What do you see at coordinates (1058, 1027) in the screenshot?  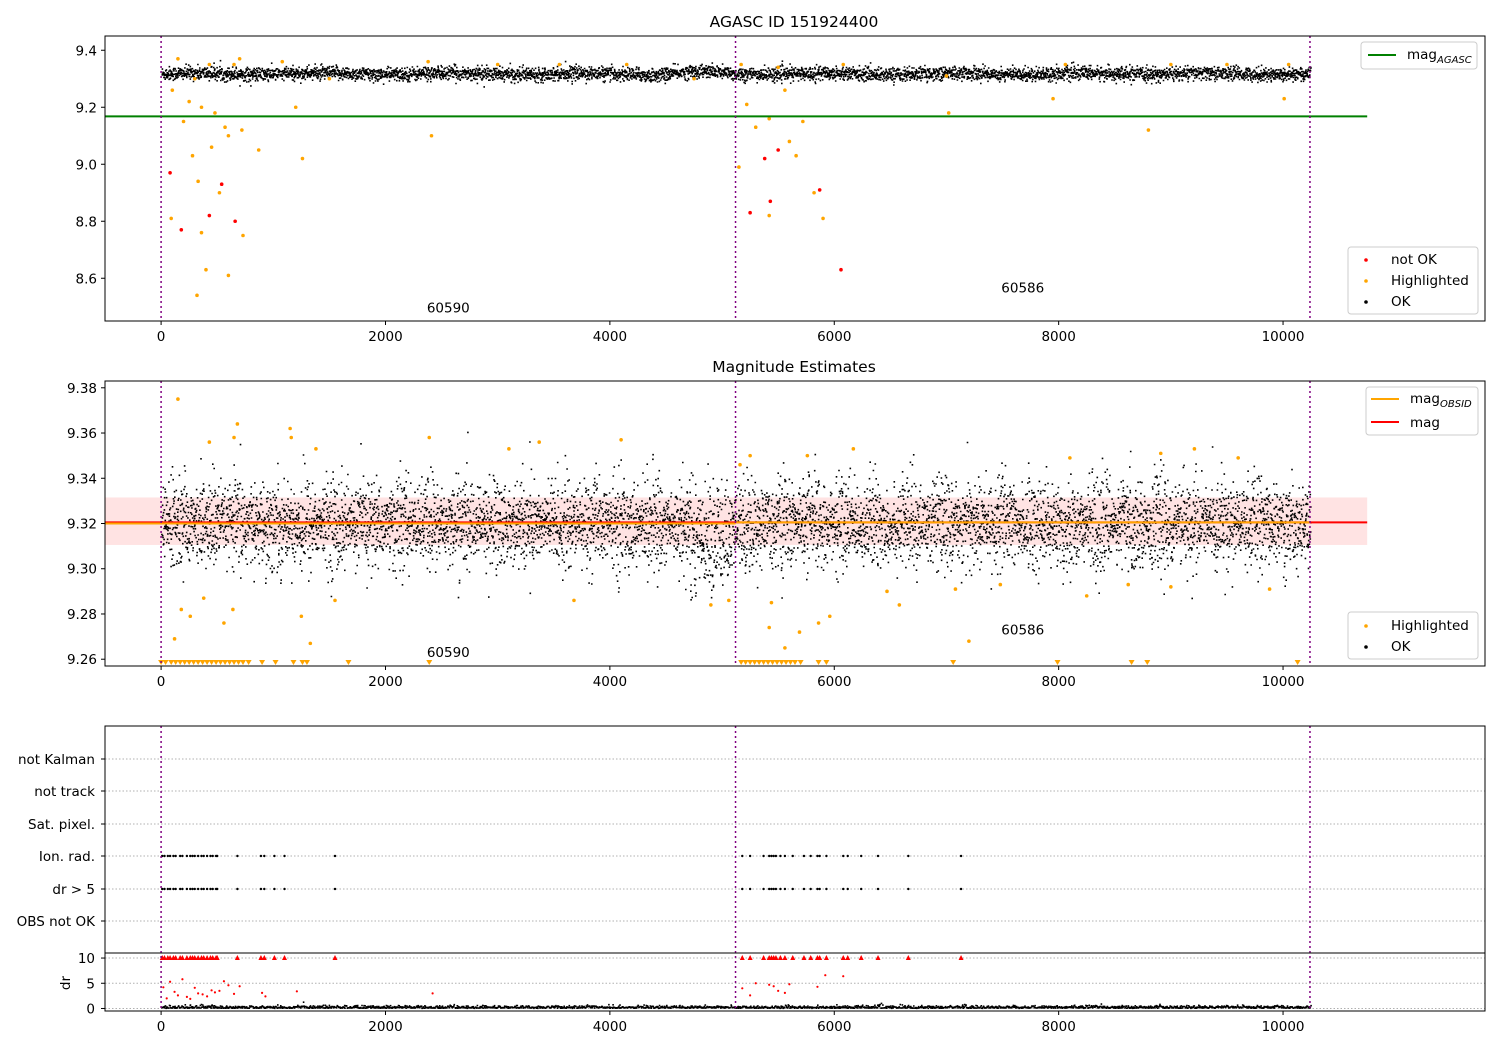 I see `x-tick-label: 8000` at bounding box center [1058, 1027].